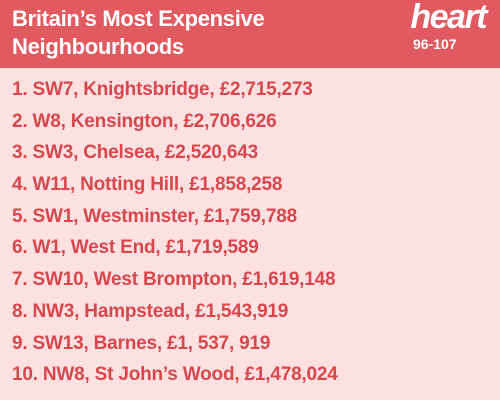  What do you see at coordinates (448, 18) in the screenshot?
I see `logo: heart` at bounding box center [448, 18].